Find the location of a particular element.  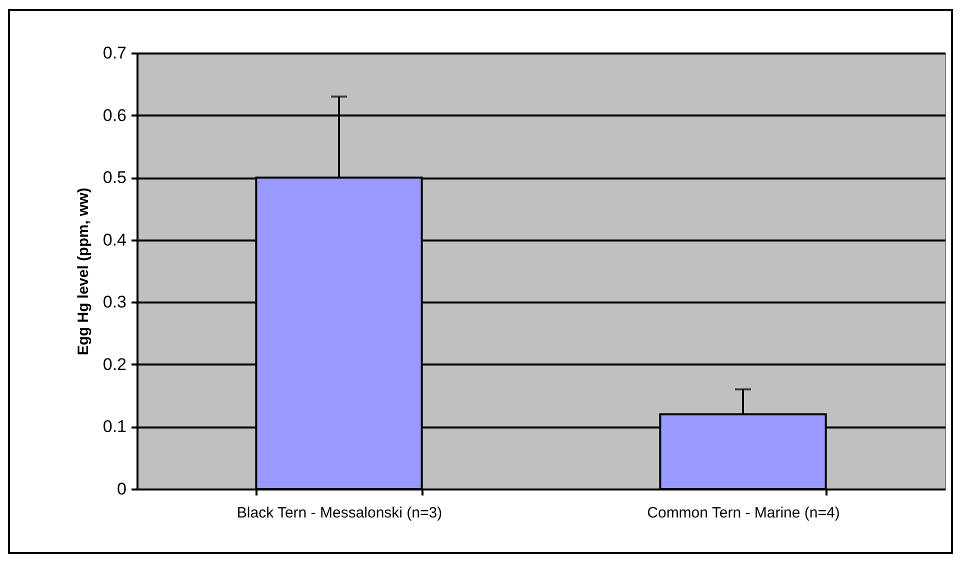

y-tick-label: 0.3 is located at coordinates (114, 302).